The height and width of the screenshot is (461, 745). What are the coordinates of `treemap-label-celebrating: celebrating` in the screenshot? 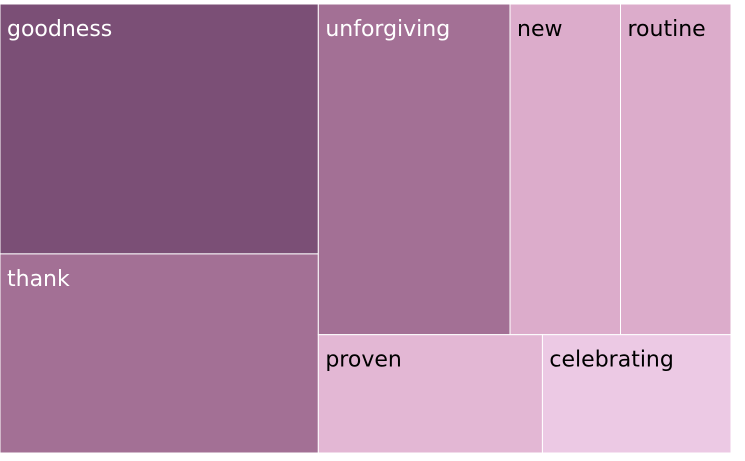 It's located at (611, 360).